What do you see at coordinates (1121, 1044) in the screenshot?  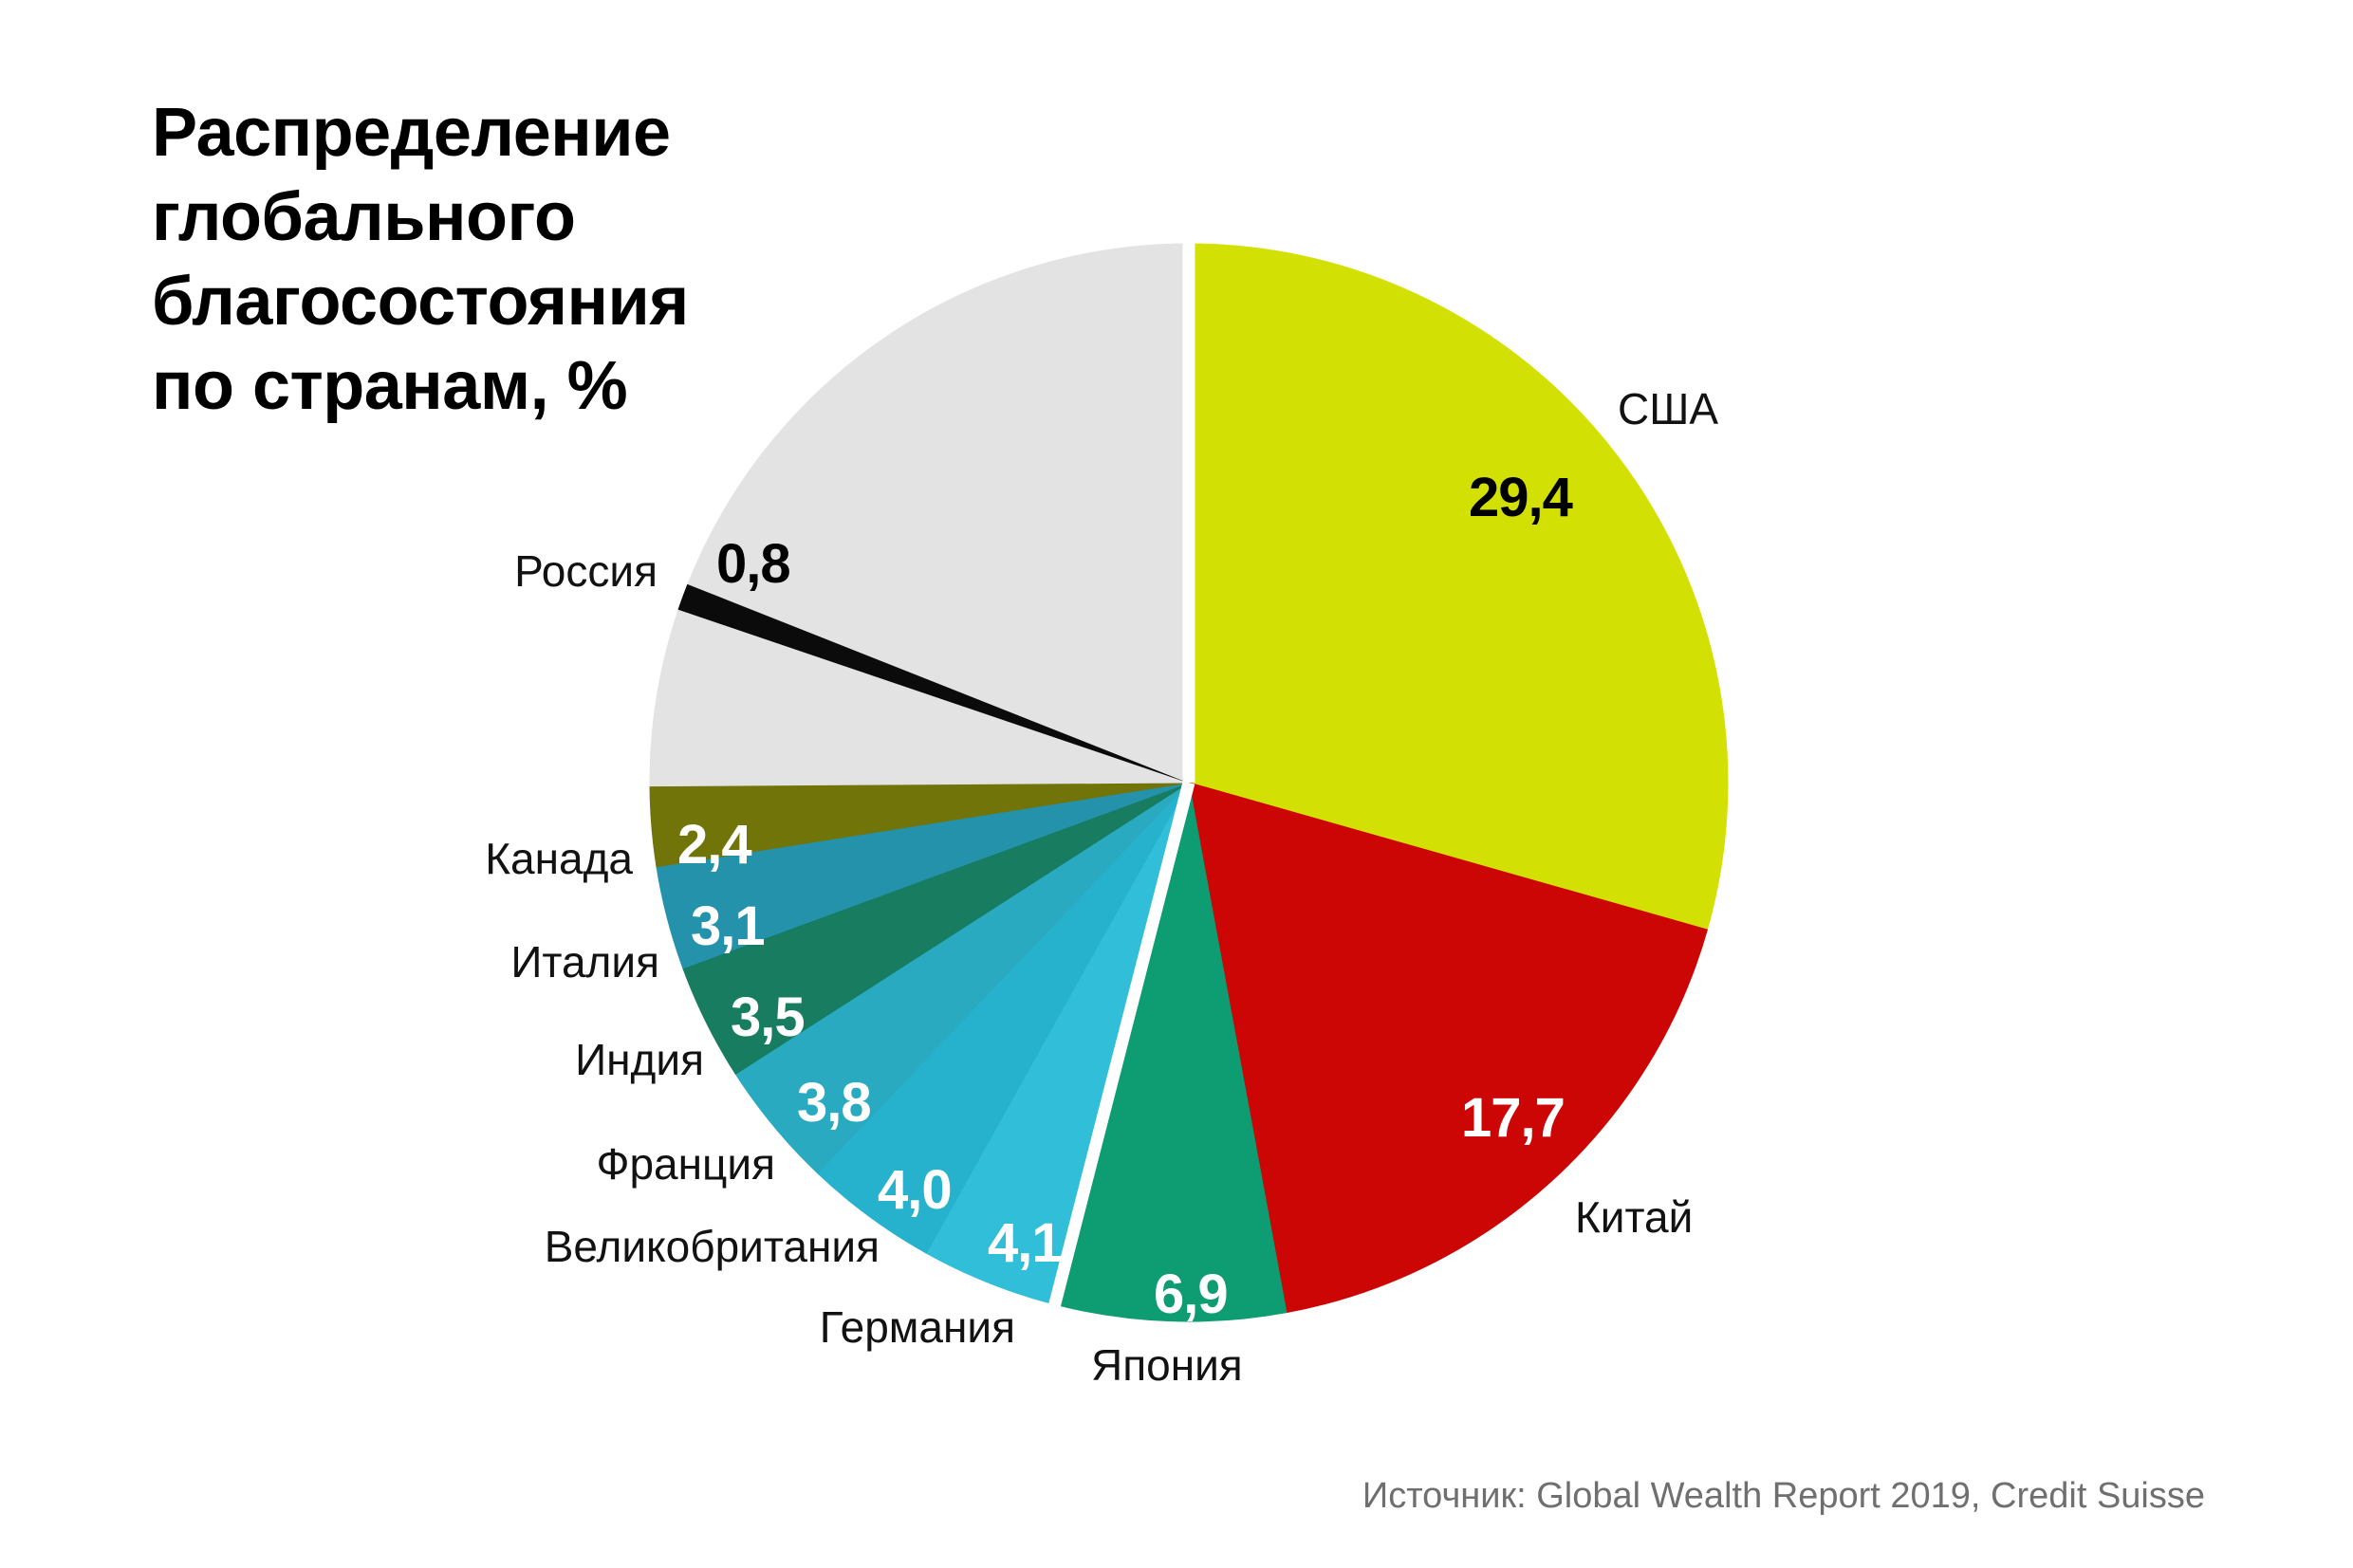 I see `slice-separator` at bounding box center [1121, 1044].